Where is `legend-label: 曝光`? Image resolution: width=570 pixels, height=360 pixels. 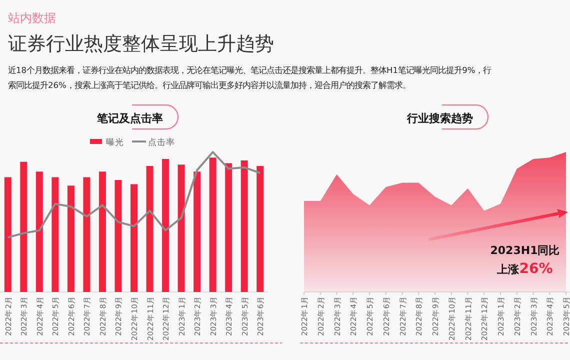
legend-label: 曝光 is located at coordinates (115, 142).